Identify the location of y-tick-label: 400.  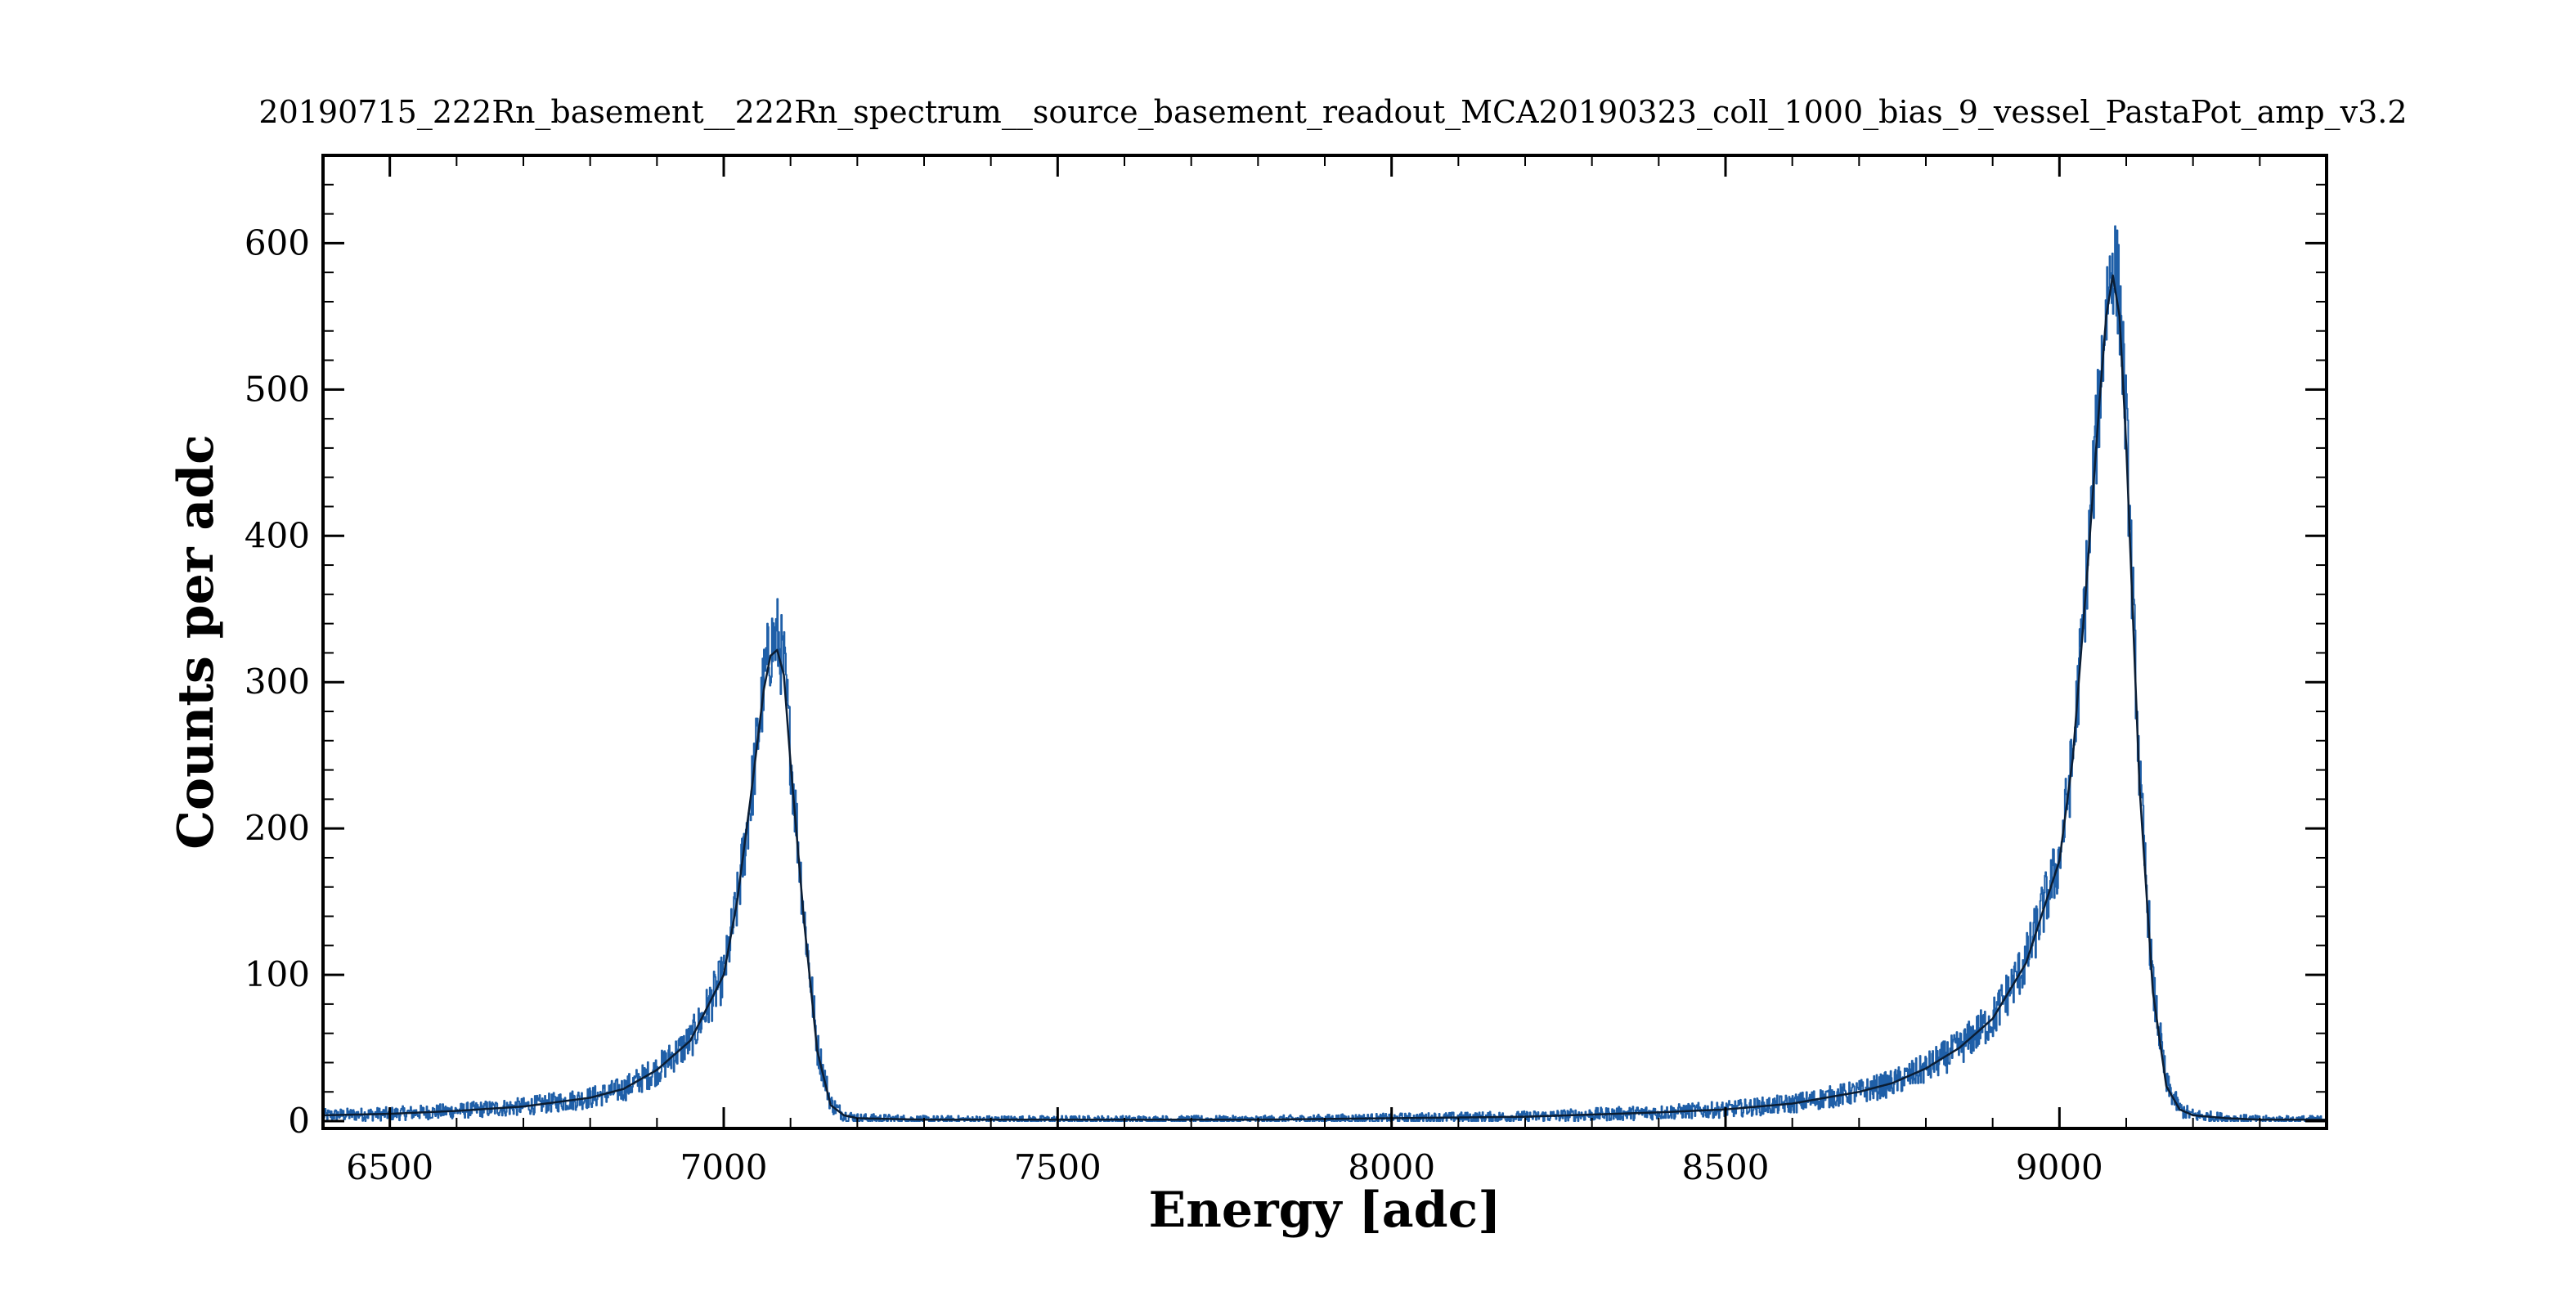
(277, 535).